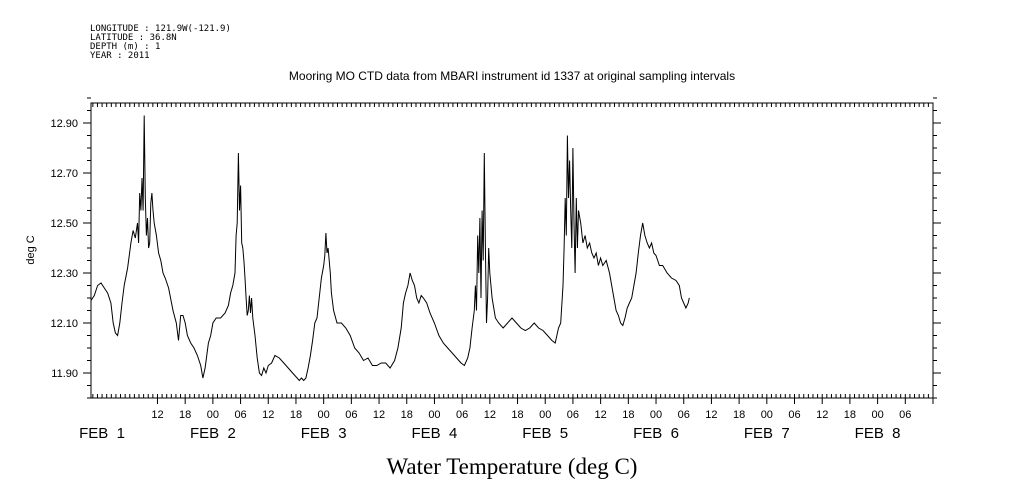  I want to click on longitude-text: LONGITUDE : 121.9W(-121.9), so click(160, 29).